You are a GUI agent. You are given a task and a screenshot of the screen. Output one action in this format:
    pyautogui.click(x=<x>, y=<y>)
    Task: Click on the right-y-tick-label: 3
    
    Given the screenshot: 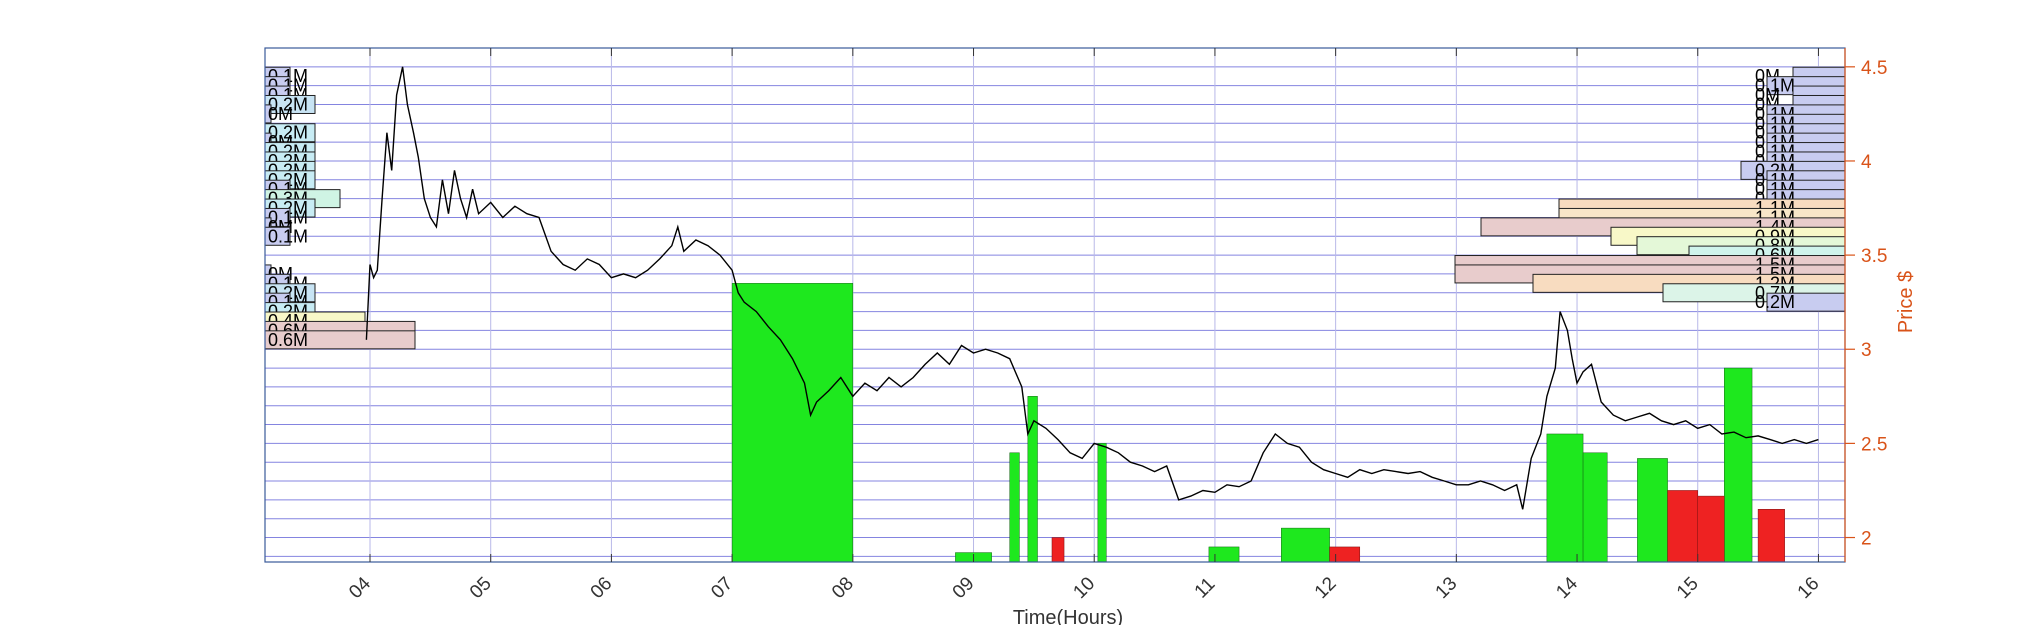 What is the action you would take?
    pyautogui.click(x=1866, y=350)
    